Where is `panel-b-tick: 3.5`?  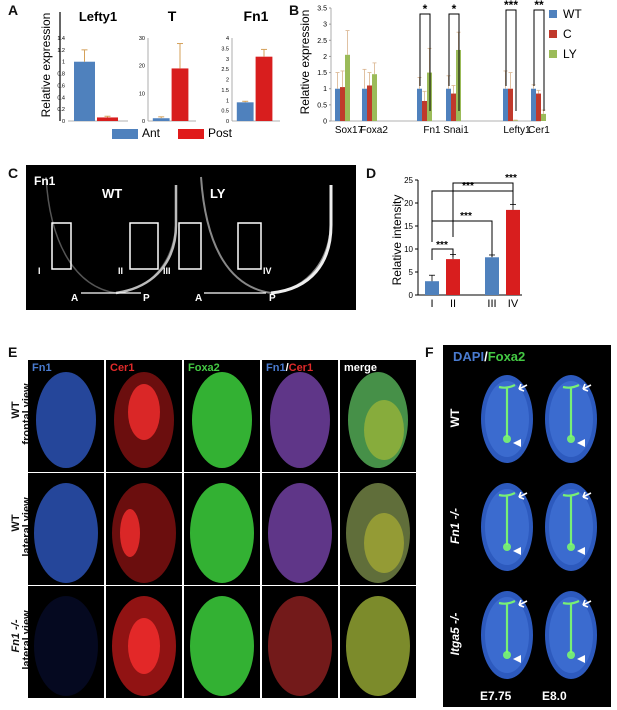 panel-b-tick: 3.5 is located at coordinates (322, 9).